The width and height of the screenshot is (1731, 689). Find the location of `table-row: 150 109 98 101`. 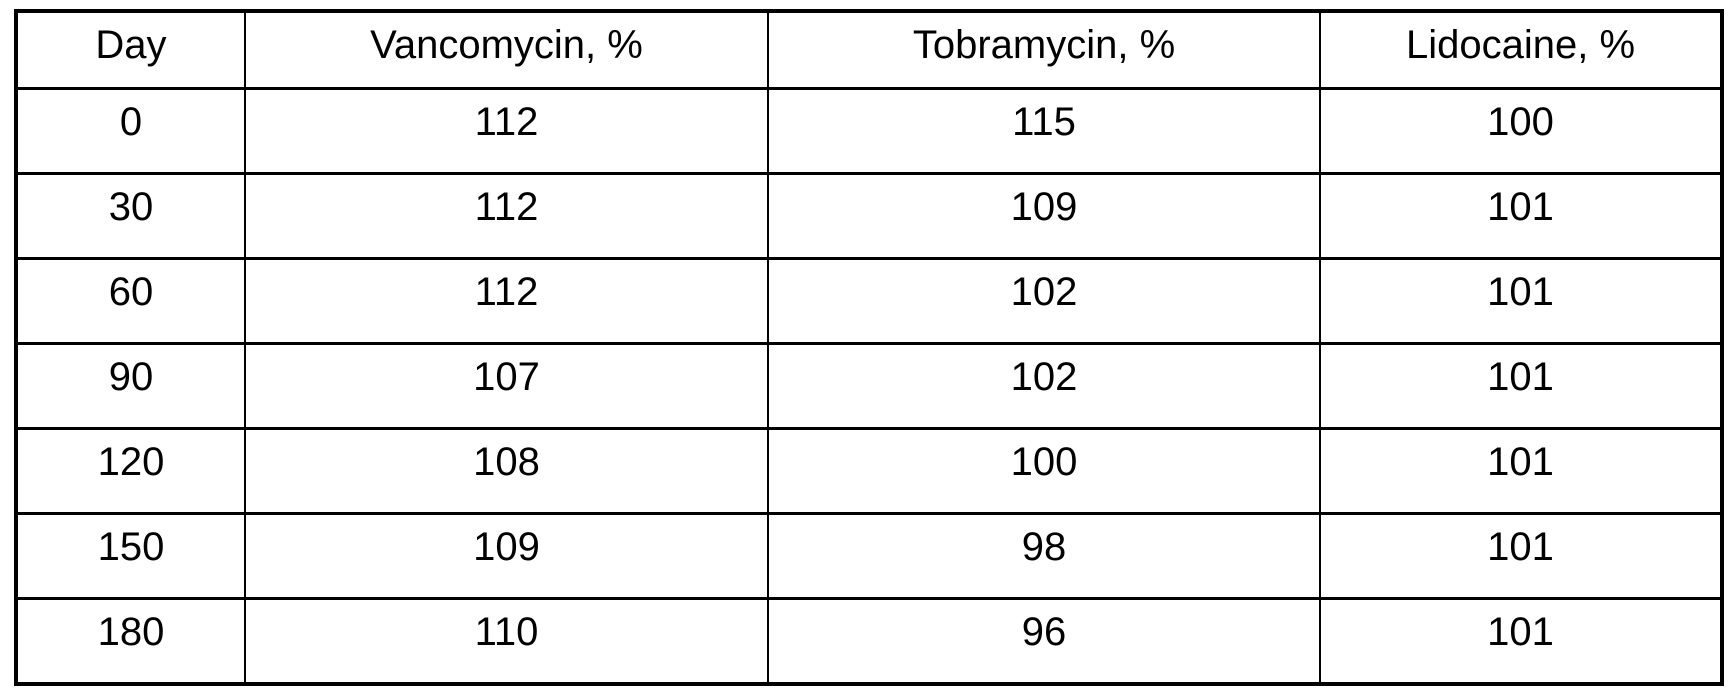

table-row: 150 109 98 101 is located at coordinates (869, 556).